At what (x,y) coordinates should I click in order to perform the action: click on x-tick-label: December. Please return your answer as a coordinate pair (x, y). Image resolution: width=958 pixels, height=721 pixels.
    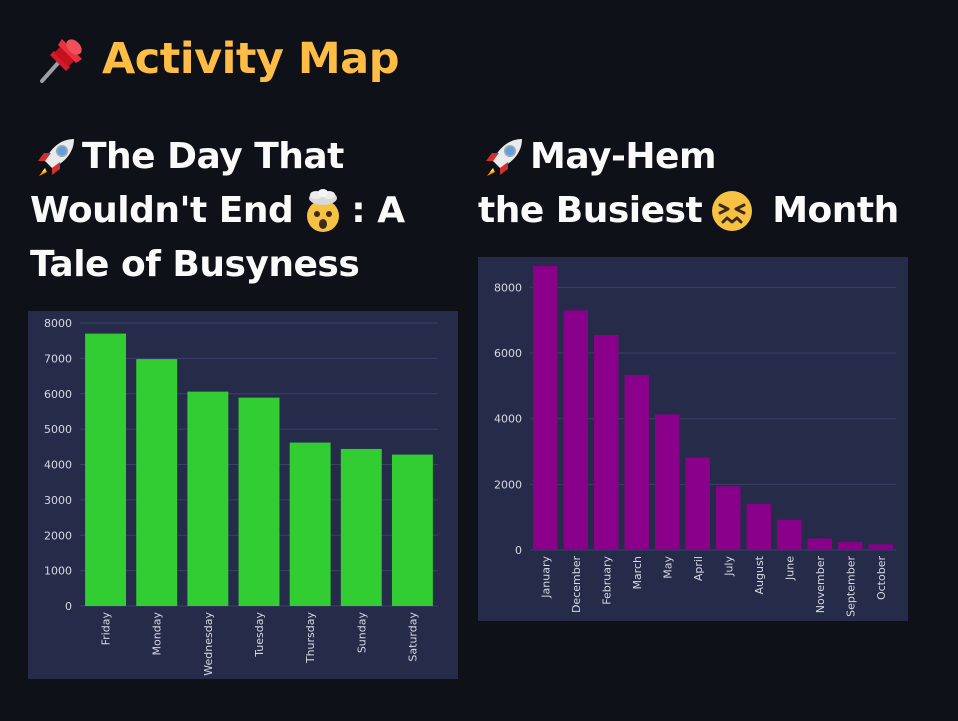
    Looking at the image, I should click on (576, 585).